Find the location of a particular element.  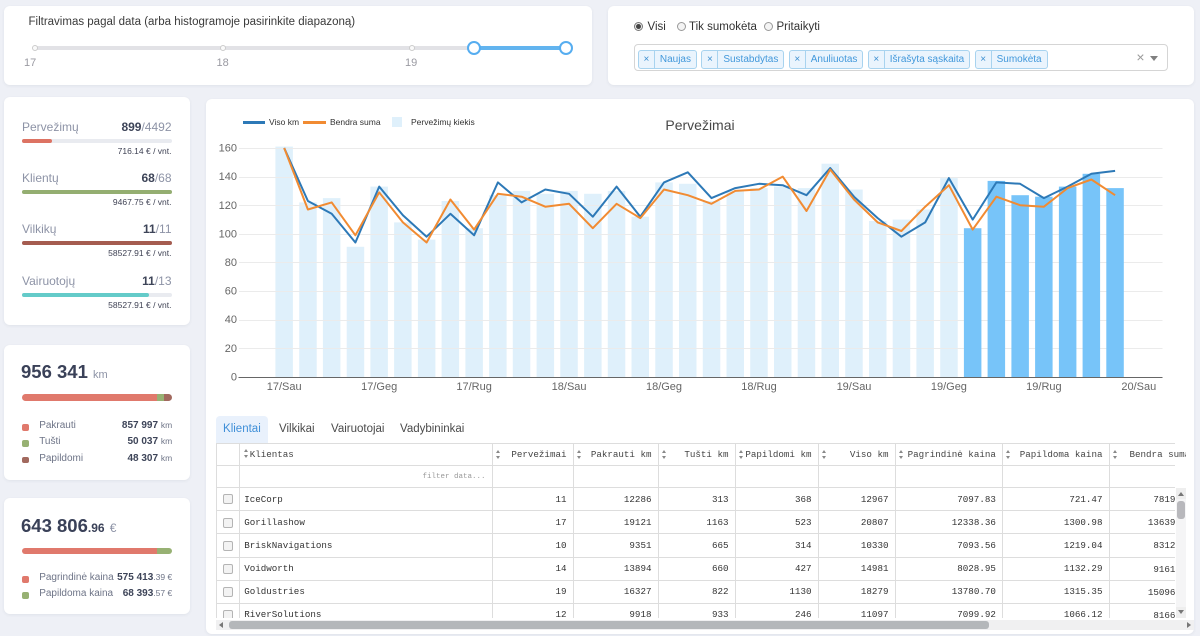

svg-text: 120 is located at coordinates (228, 206).